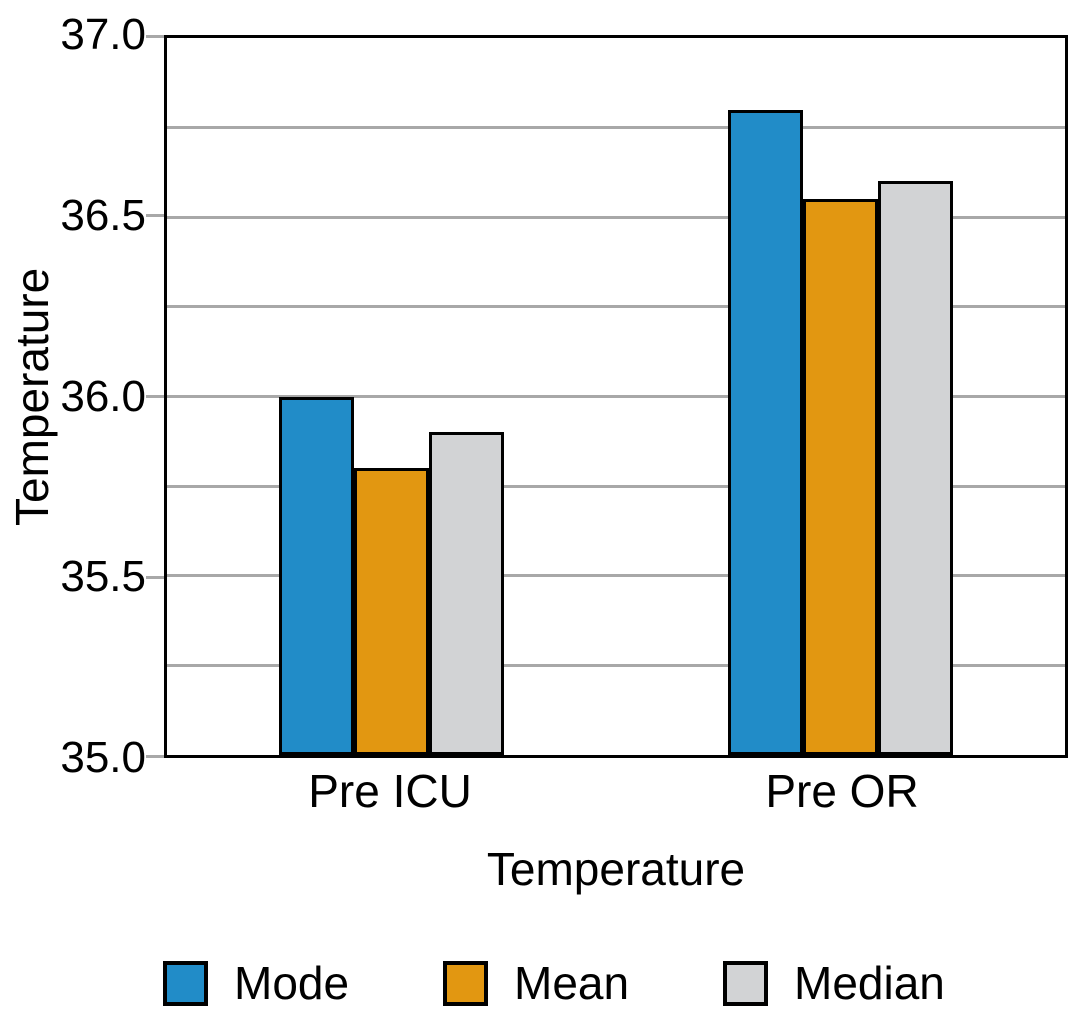 Image resolution: width=1071 pixels, height=1024 pixels. I want to click on legend-swatch-mean, so click(465, 983).